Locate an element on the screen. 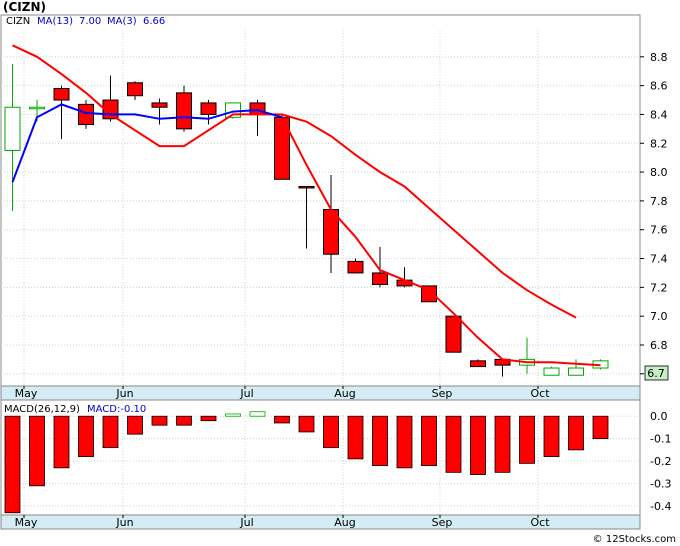  macd-x-axis-band is located at coordinates (320, 522).